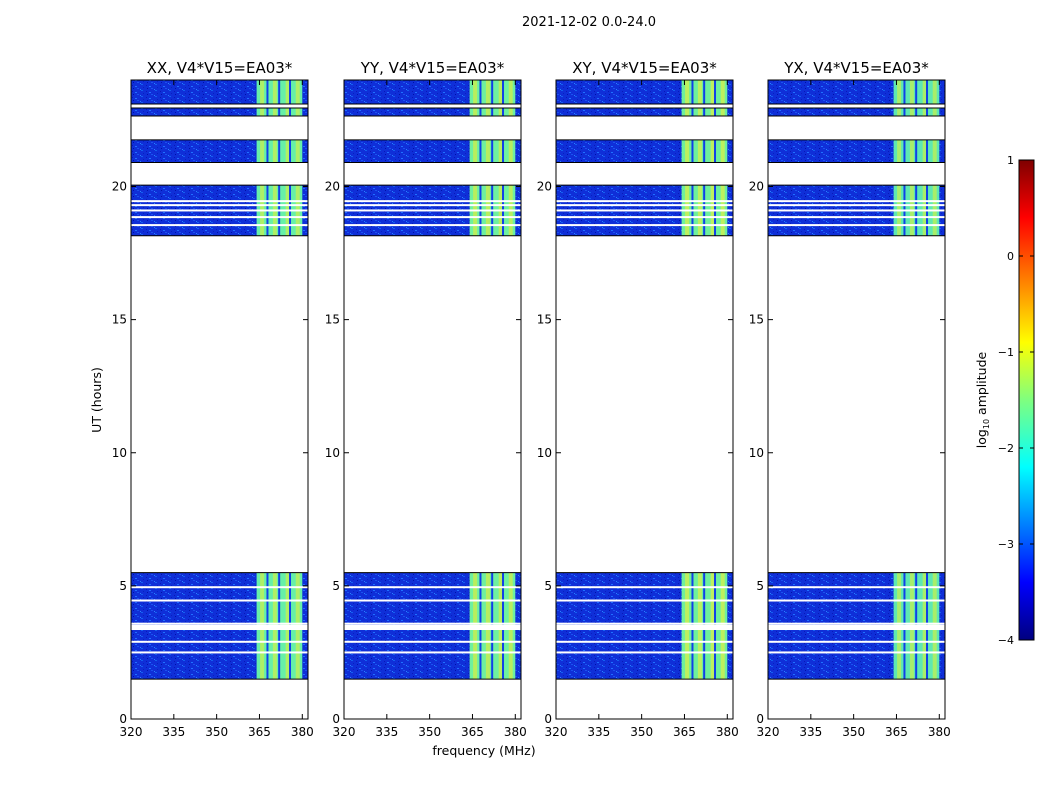  I want to click on colorbar: 1 0 −1 −2 −3 −4, so click(1016, 400).